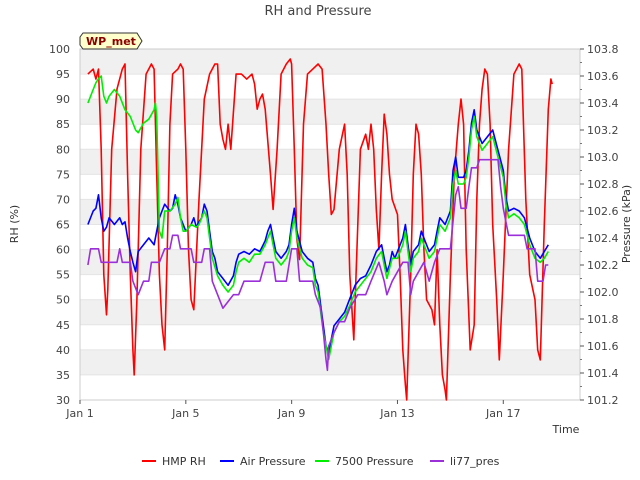  I want to click on y-tick-label-left: 100, so click(59, 49).